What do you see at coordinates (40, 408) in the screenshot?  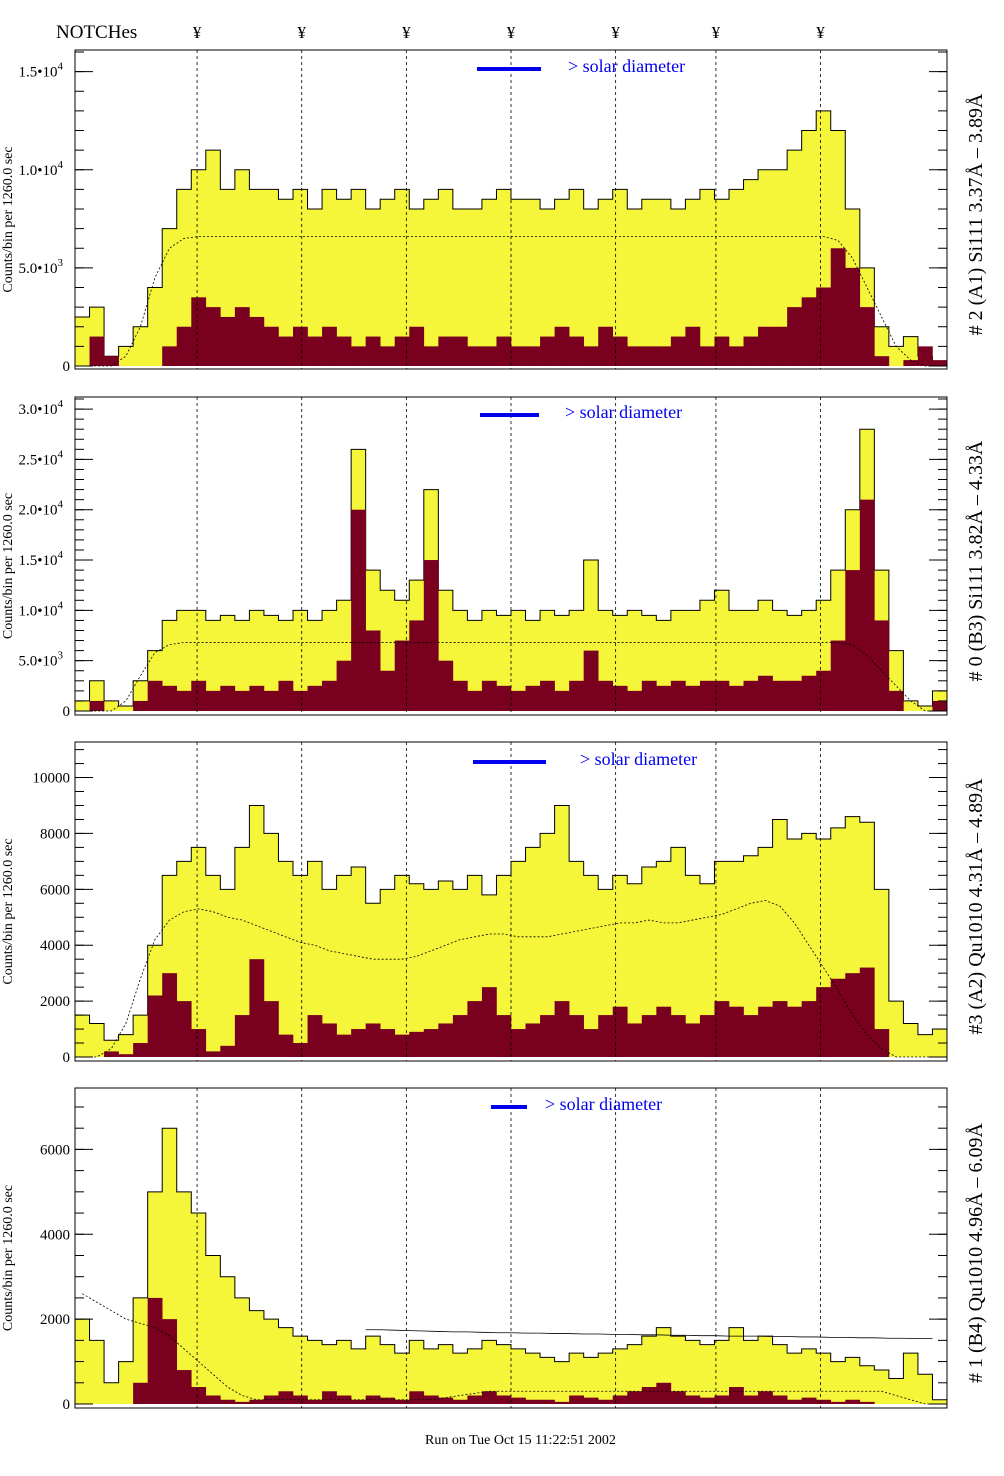 I see `y-tick-label: 3.0•104` at bounding box center [40, 408].